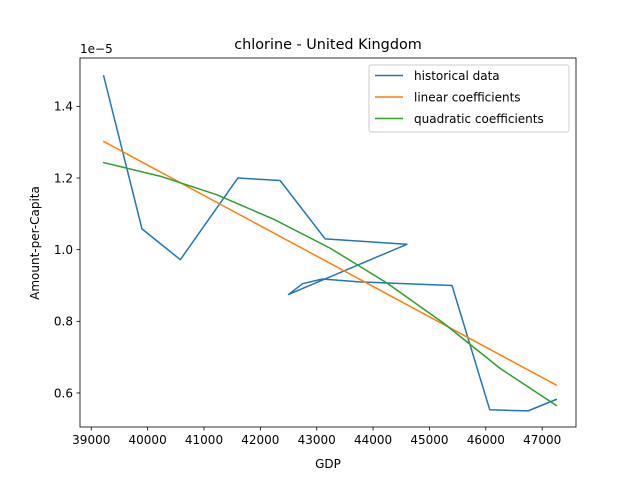  Describe the element at coordinates (429, 440) in the screenshot. I see `x-tick-label: 45000` at that location.